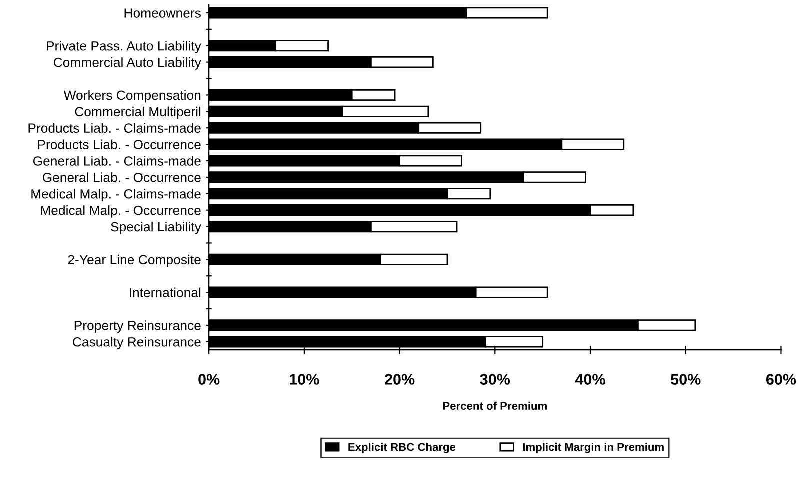 The image size is (798, 477). Describe the element at coordinates (305, 379) in the screenshot. I see `x-tick-label: 10%` at that location.